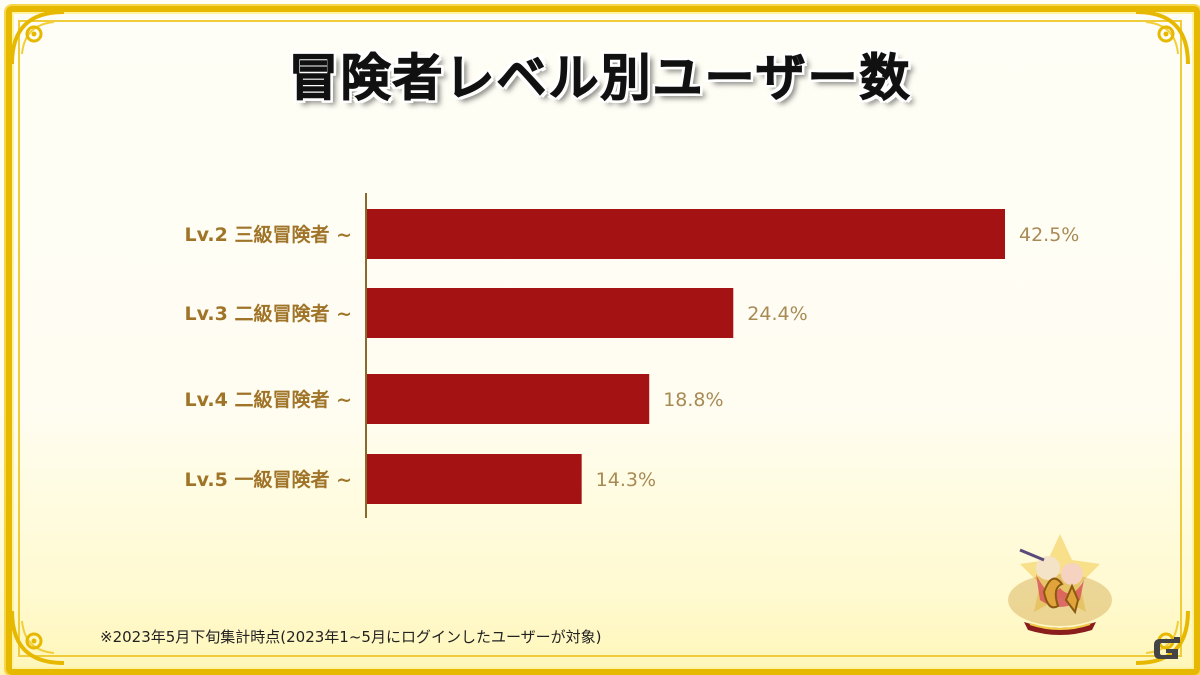 The width and height of the screenshot is (1200, 675). I want to click on g-logo-icon, so click(1167, 648).